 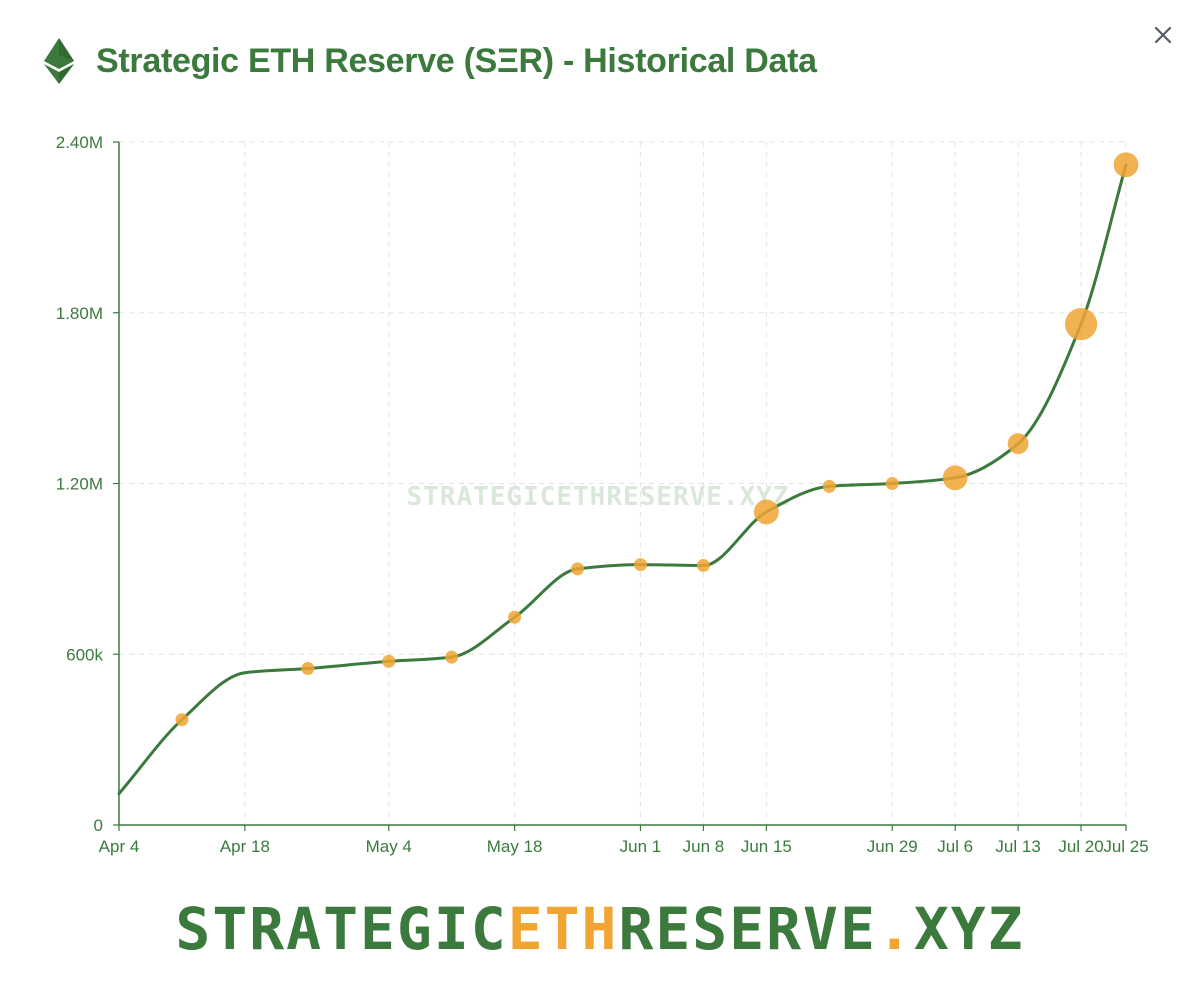 What do you see at coordinates (747, 929) in the screenshot?
I see `footer-text-reserve: RESERVE` at bounding box center [747, 929].